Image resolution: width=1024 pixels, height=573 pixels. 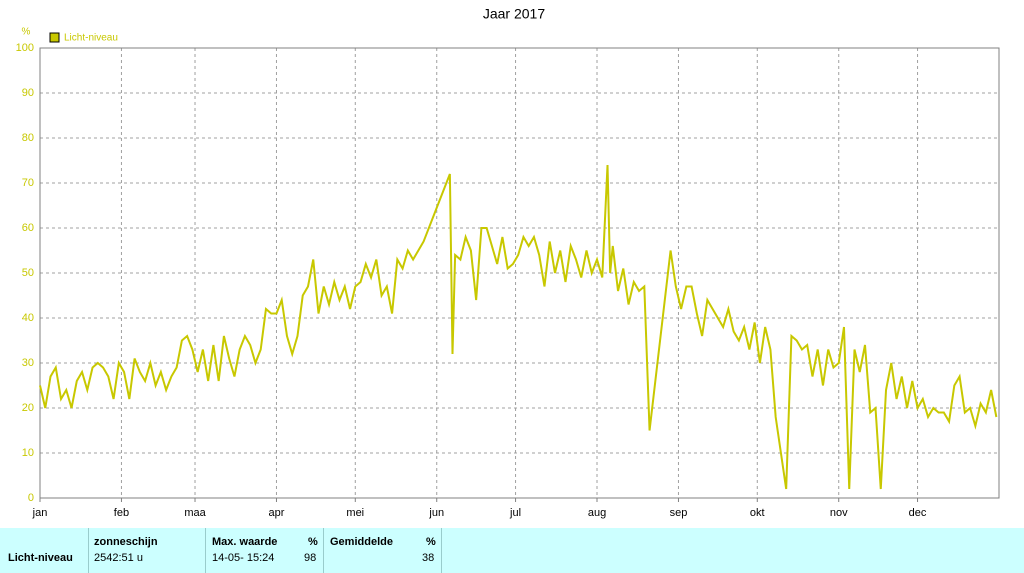 I want to click on y-tick-label: 20, so click(x=28, y=408).